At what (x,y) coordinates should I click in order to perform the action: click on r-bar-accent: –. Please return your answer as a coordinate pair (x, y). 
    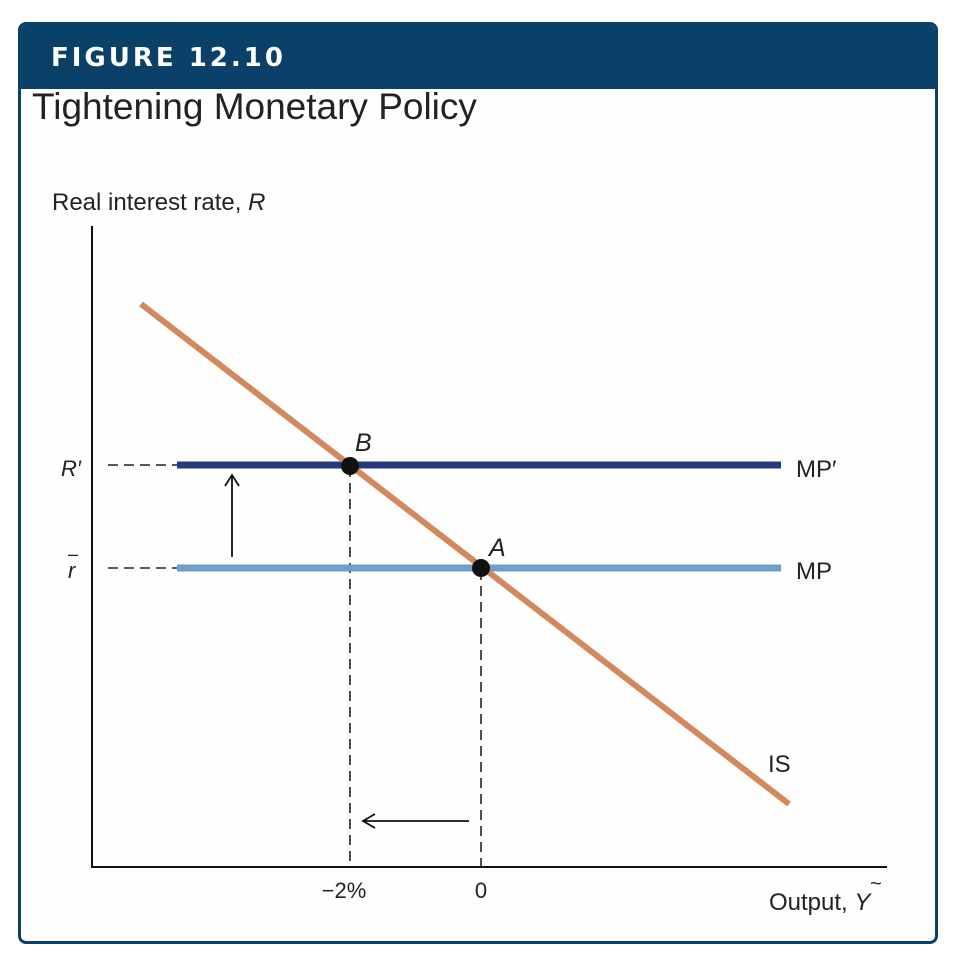
    Looking at the image, I should click on (73, 554).